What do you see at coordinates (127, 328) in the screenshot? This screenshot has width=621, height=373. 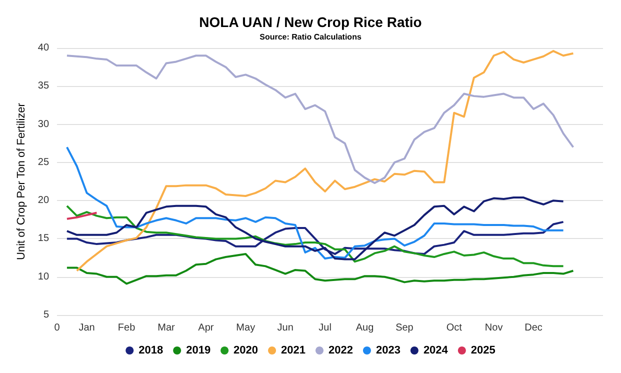 I see `x-tick-label: Feb` at bounding box center [127, 328].